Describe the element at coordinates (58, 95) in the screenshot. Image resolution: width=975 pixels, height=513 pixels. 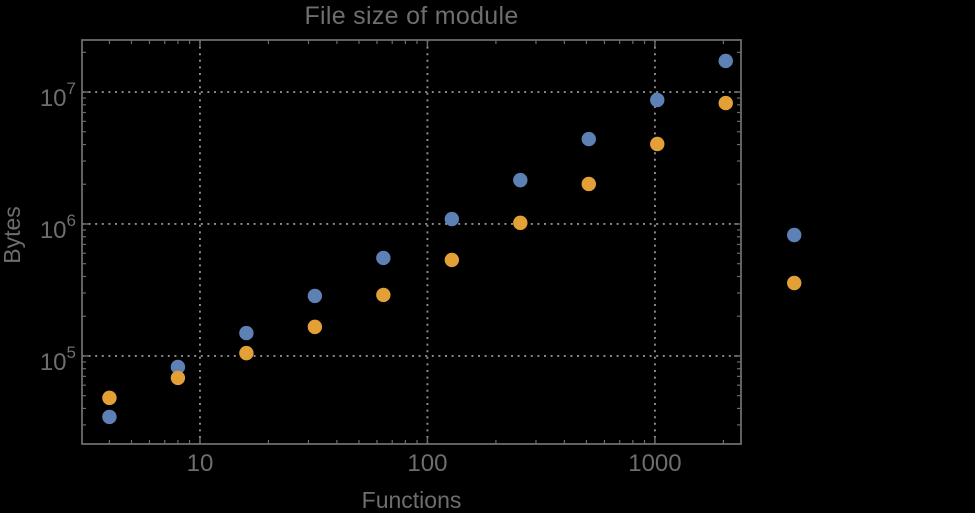
I see `y-tick-label: 10⁷` at that location.